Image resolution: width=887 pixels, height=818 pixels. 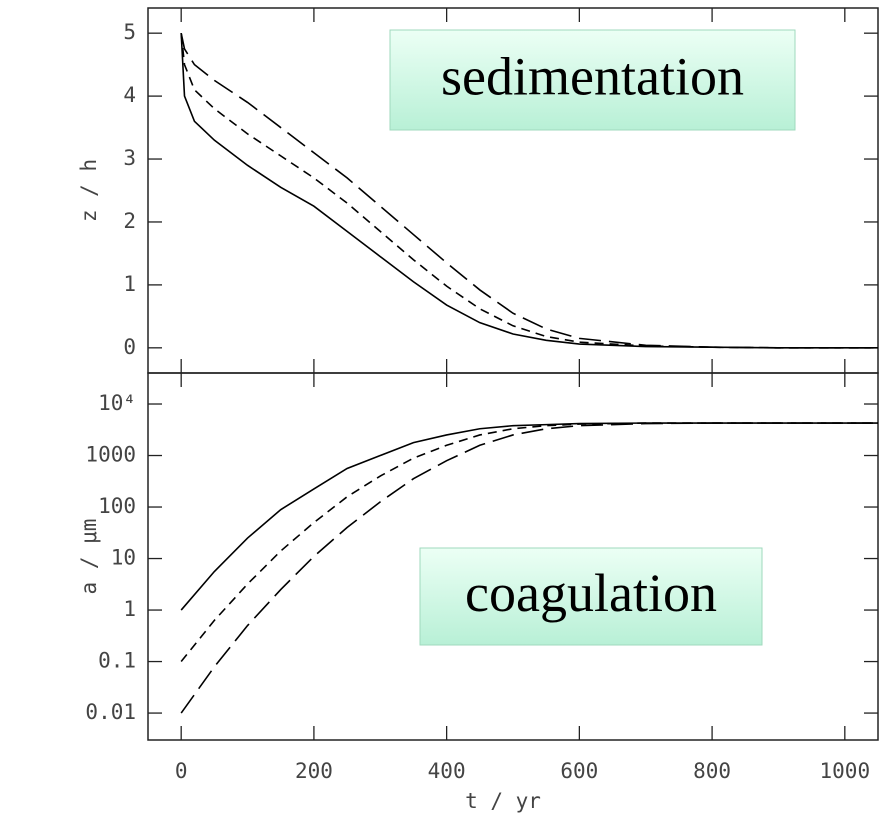 I want to click on x-tick-label: 0, so click(x=181, y=771).